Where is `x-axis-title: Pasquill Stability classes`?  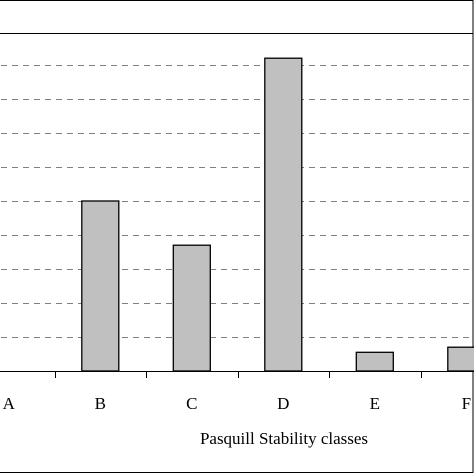 x-axis-title: Pasquill Stability classes is located at coordinates (284, 438).